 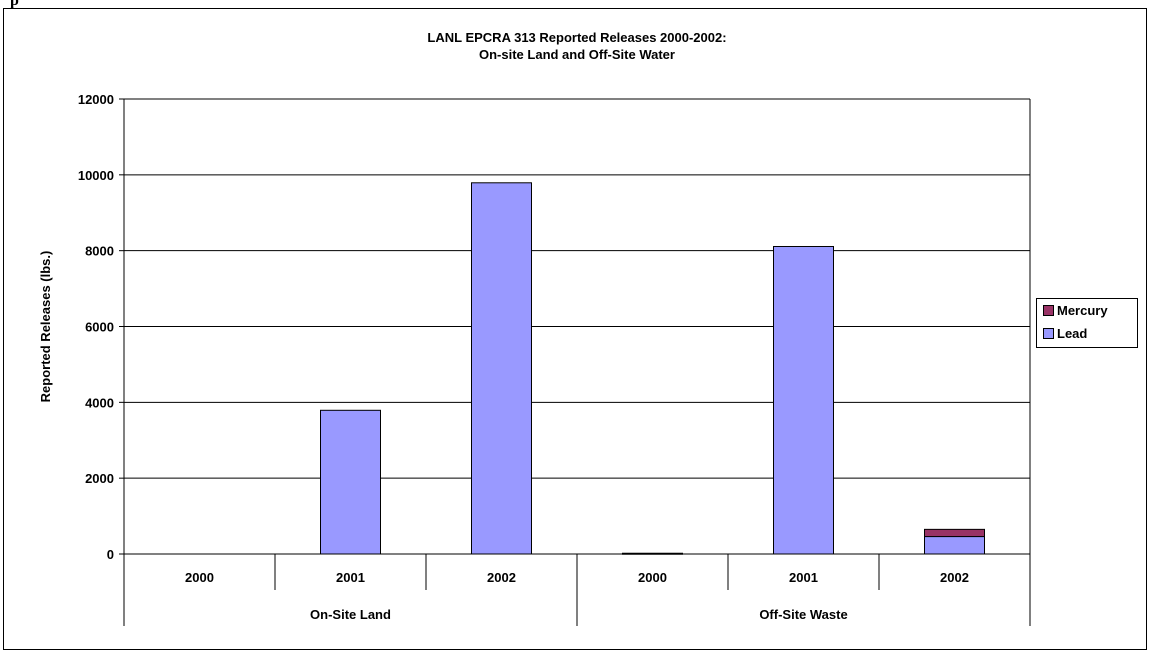 What do you see at coordinates (96, 175) in the screenshot?
I see `y-tick-label: 10000` at bounding box center [96, 175].